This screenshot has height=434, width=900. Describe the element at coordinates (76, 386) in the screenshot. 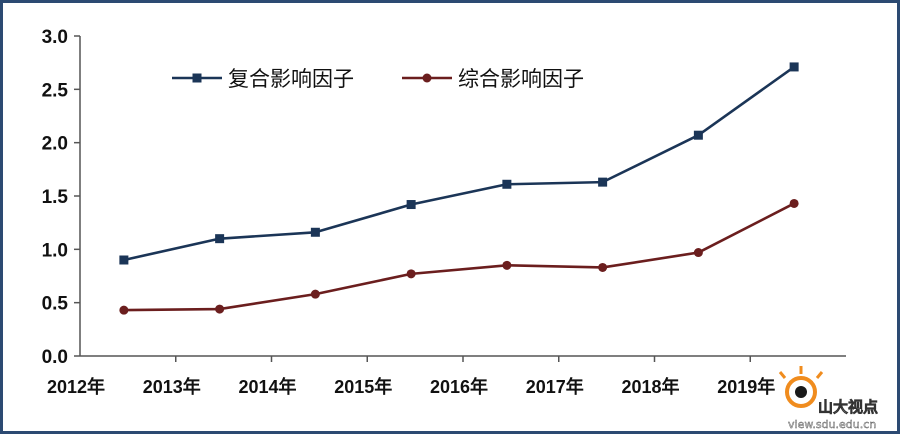

I see `x-tick-label: 2012年` at that location.